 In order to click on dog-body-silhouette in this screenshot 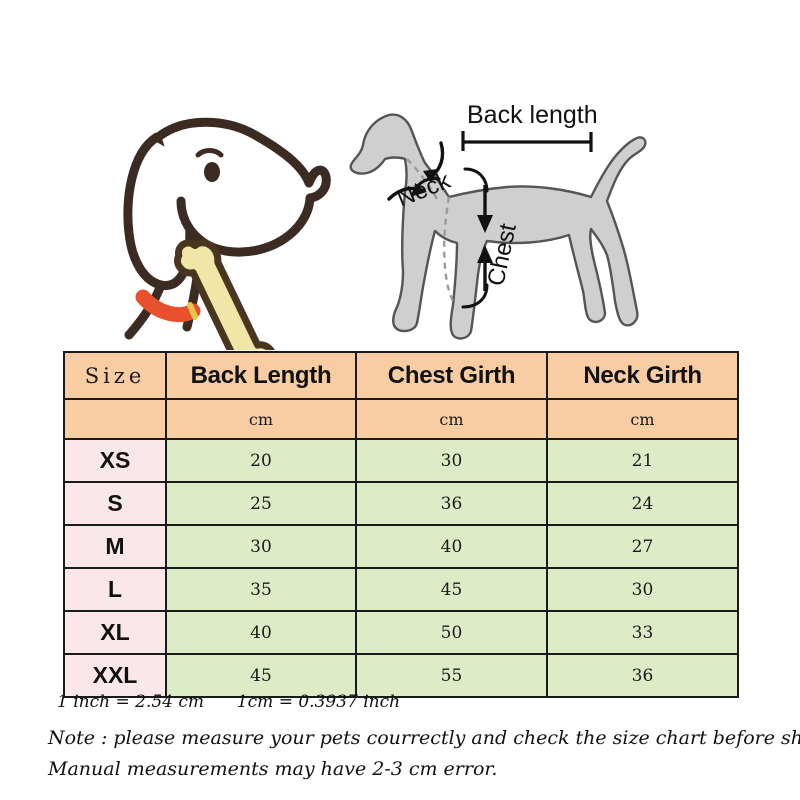, I will do `click(498, 226)`.